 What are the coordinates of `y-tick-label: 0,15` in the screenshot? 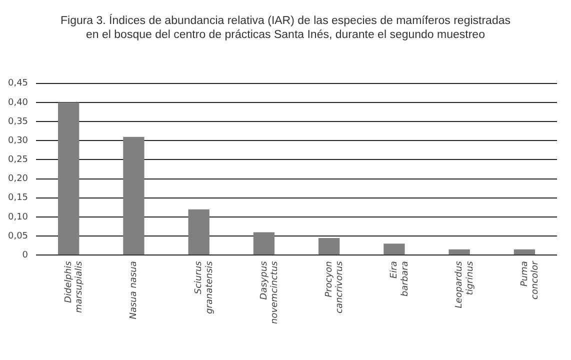 It's located at (18, 198).